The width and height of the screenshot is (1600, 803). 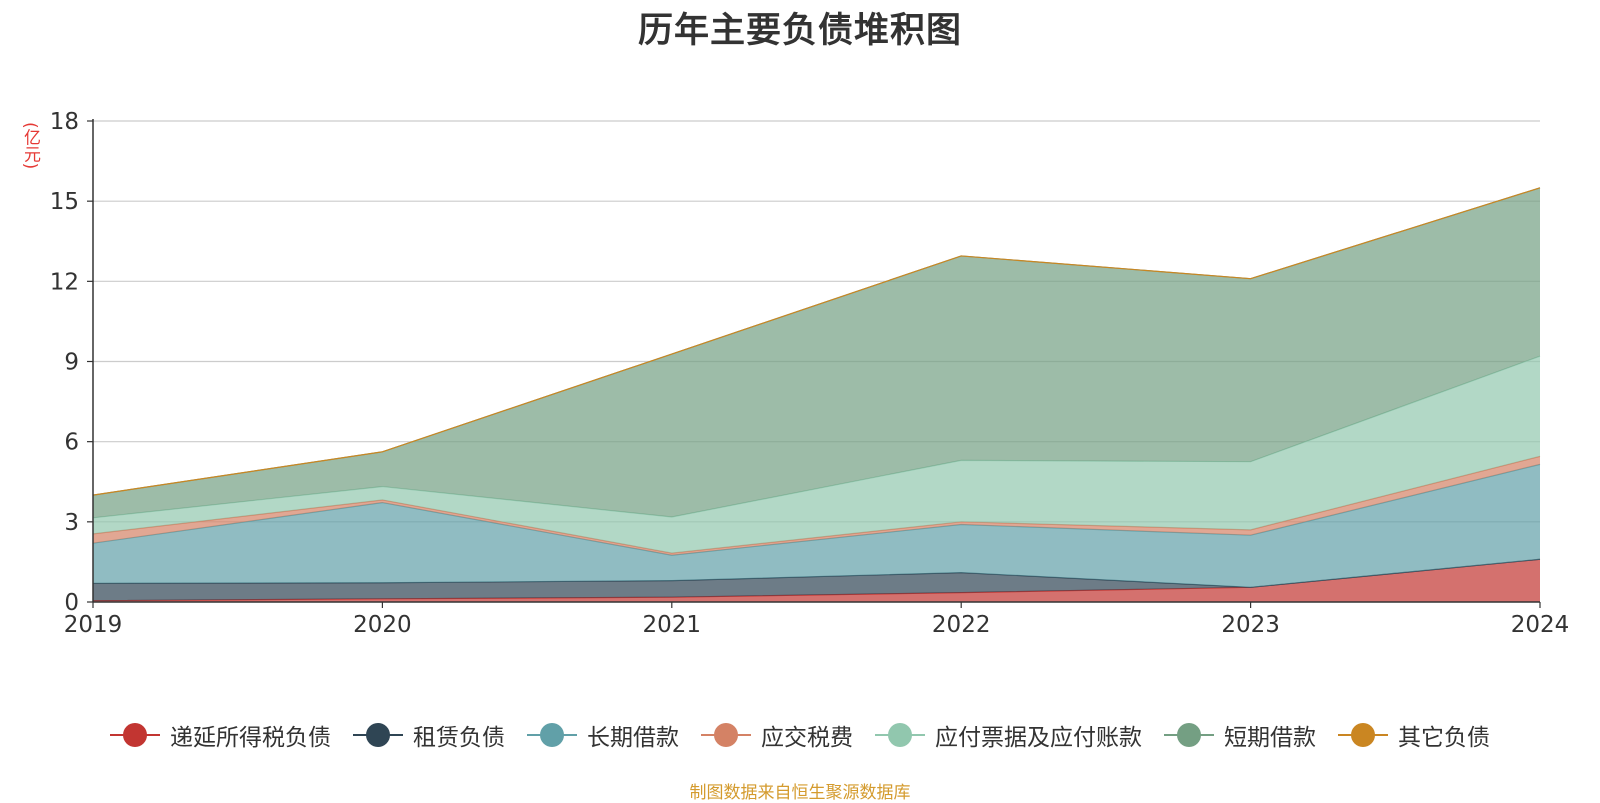 What do you see at coordinates (807, 738) in the screenshot?
I see `legend-label: 应交税费` at bounding box center [807, 738].